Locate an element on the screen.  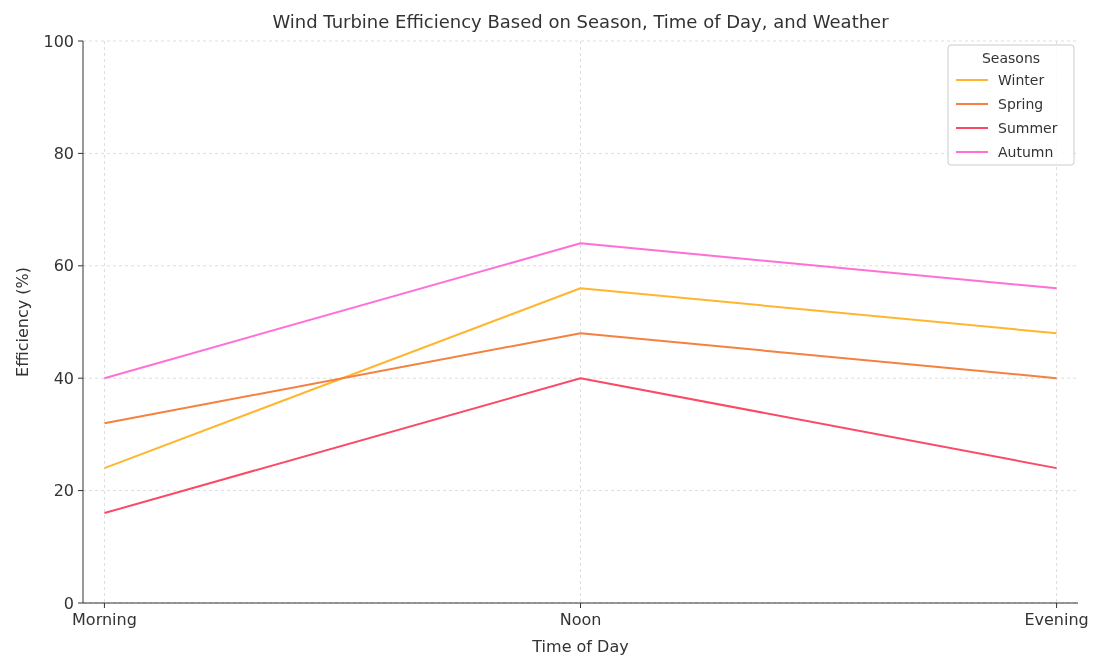
y-tick-label: 100 is located at coordinates (58, 41).